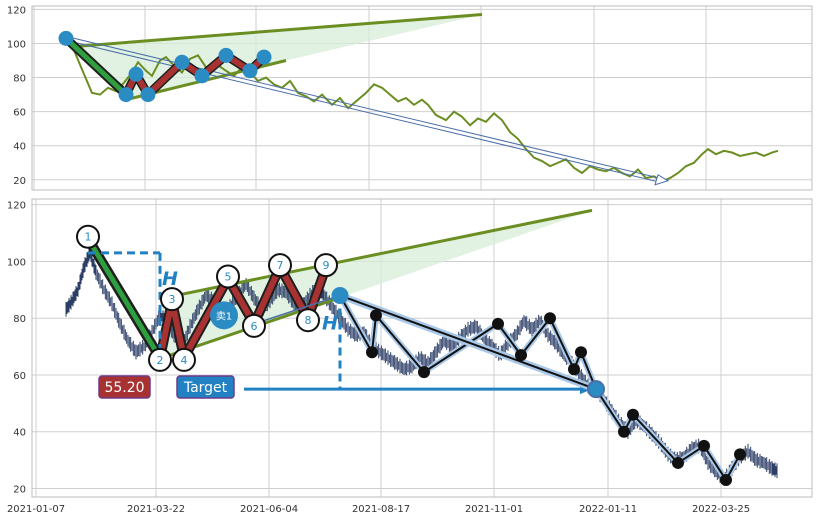  What do you see at coordinates (19, 113) in the screenshot?
I see `top-y-tick-label: 60` at bounding box center [19, 113].